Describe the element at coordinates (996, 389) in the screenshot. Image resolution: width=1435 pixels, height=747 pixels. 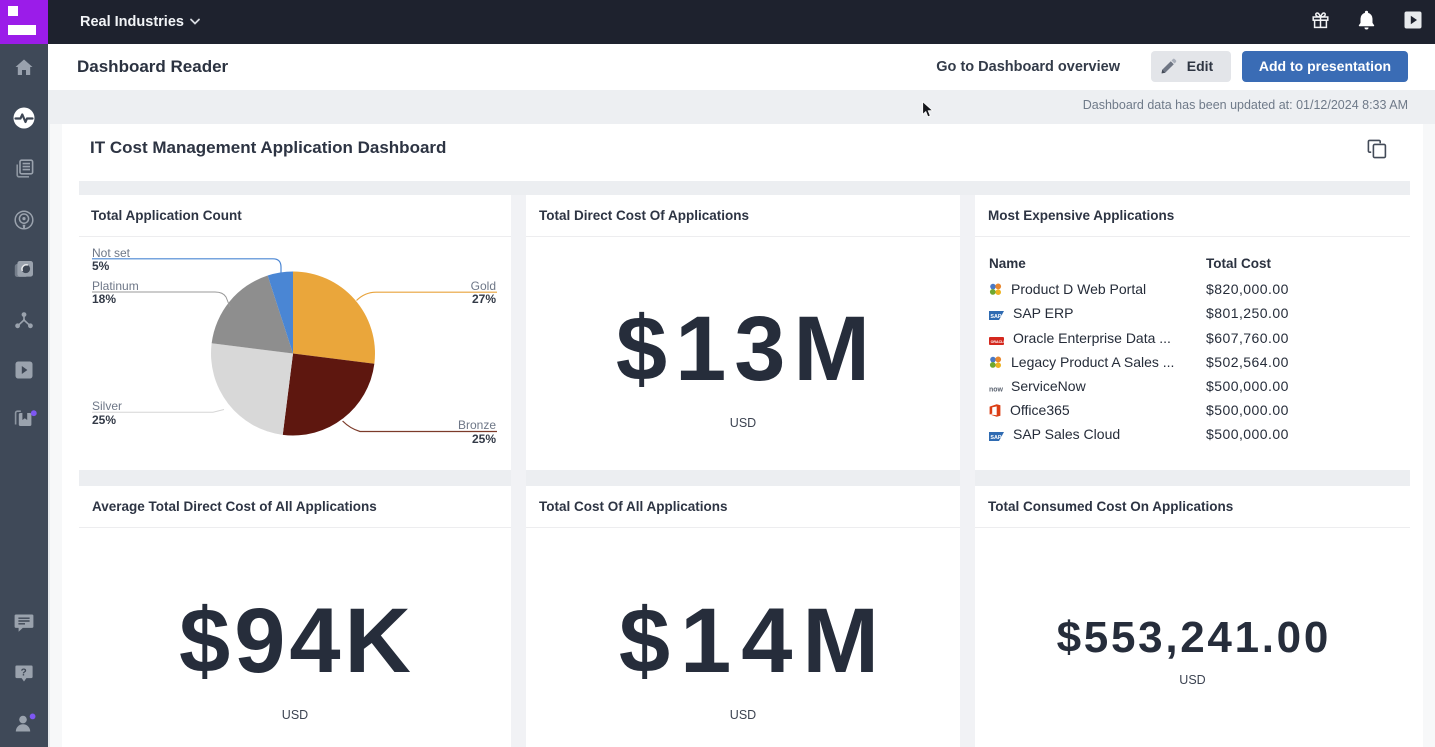
I see `svg-text: now` at that location.